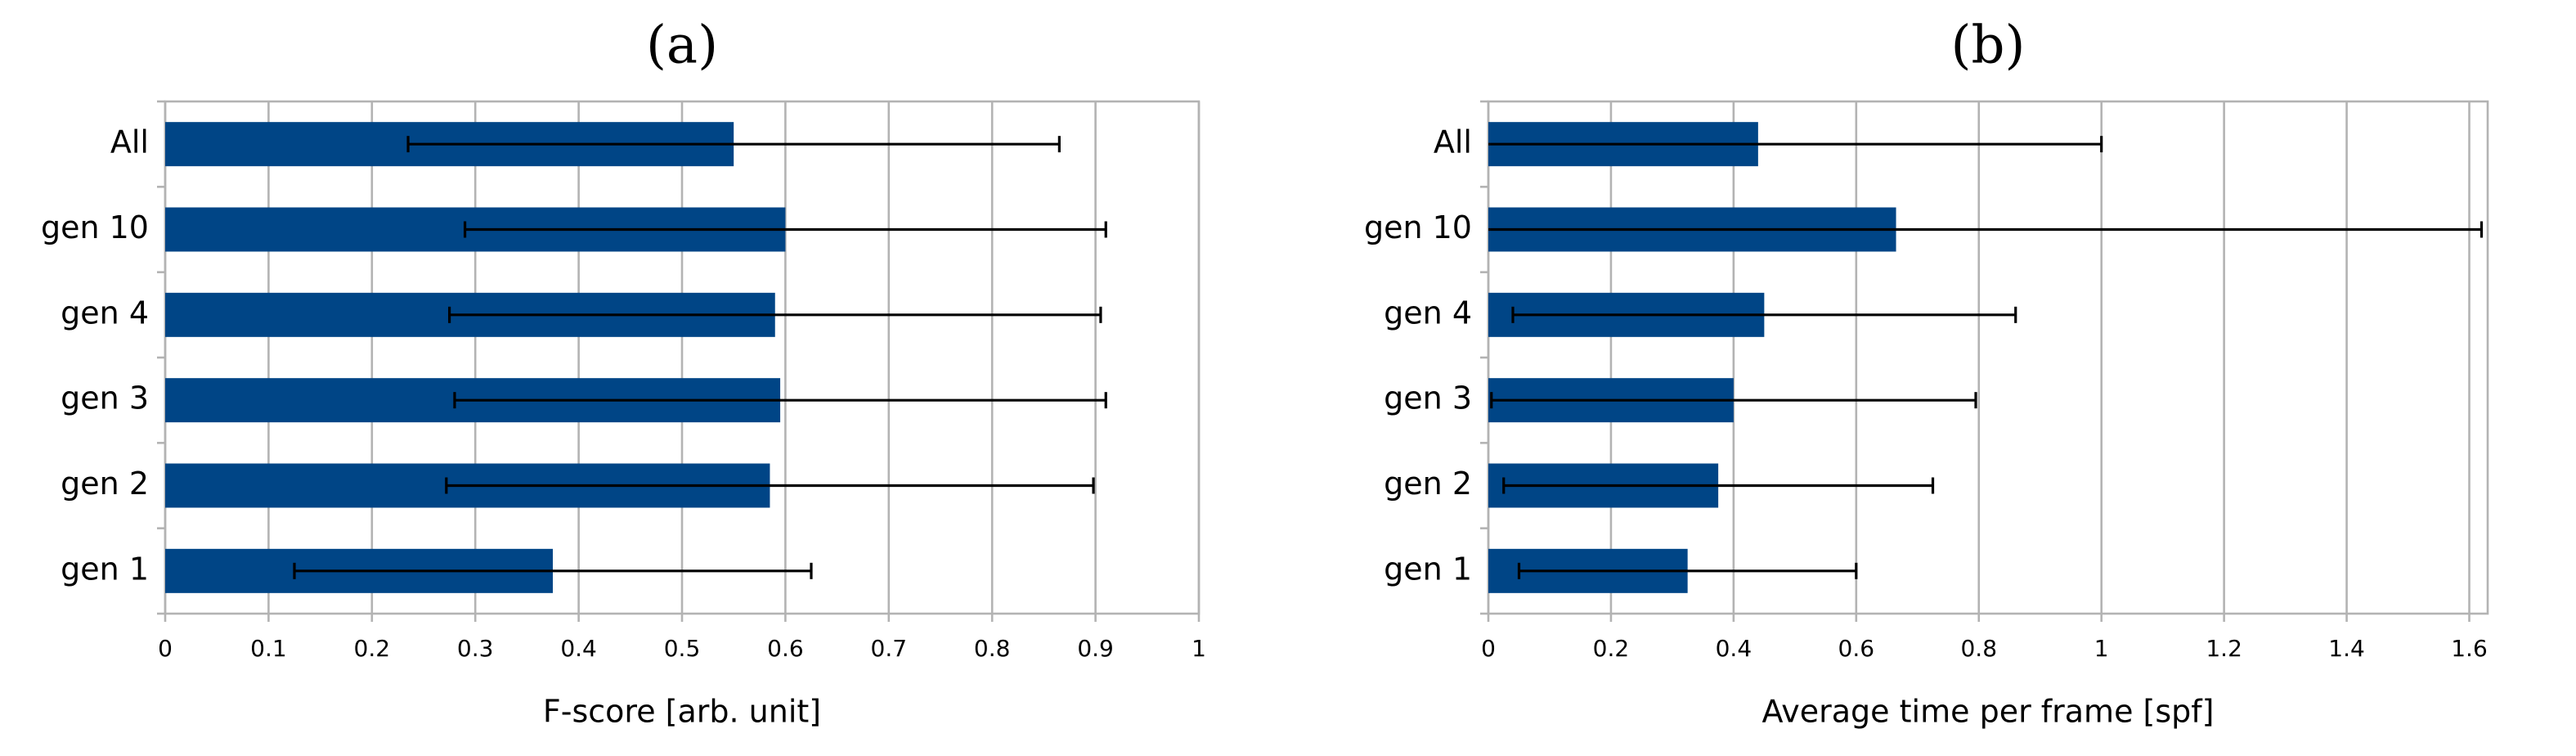  I want to click on x-axis-label: F-score [arb. unit], so click(682, 712).